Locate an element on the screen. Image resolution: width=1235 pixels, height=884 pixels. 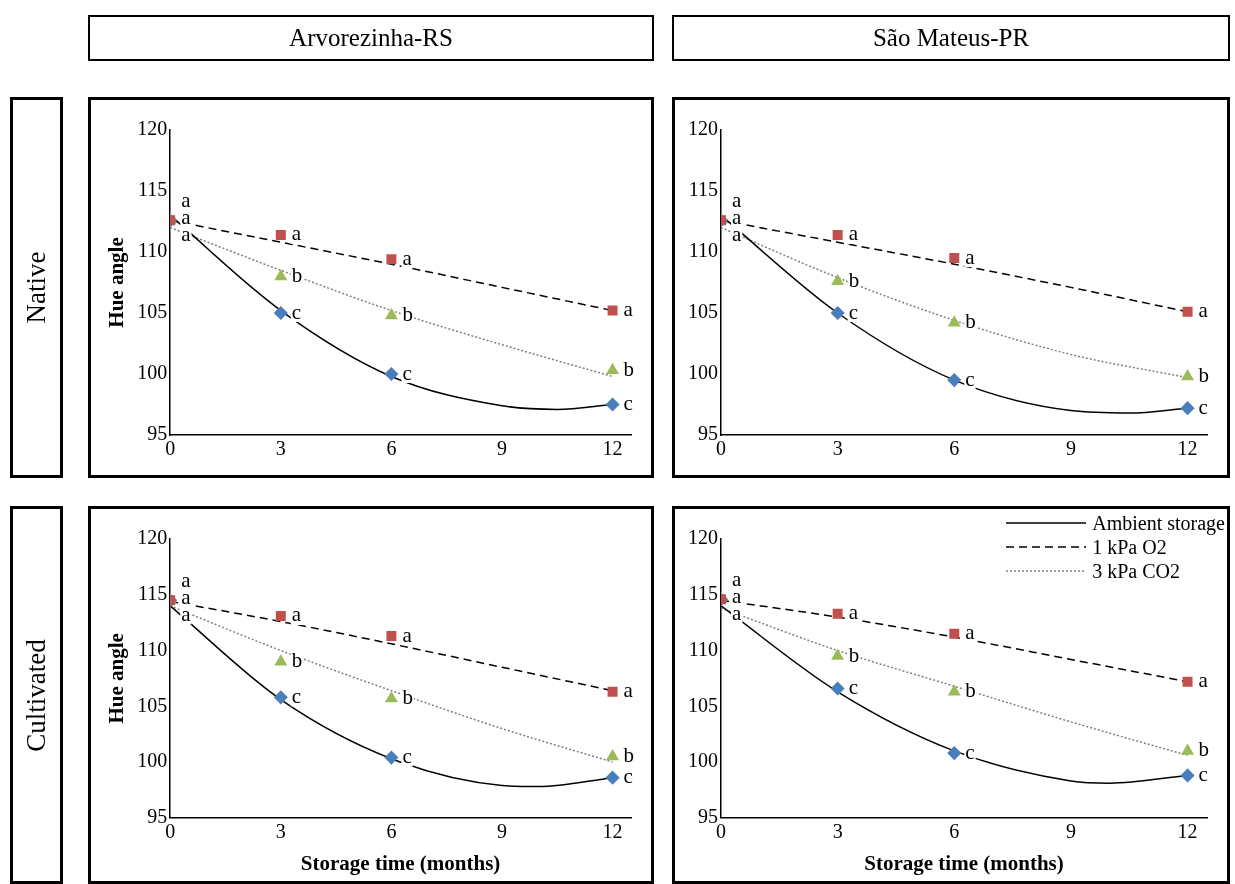
chart-title: Arvorezinha-RS is located at coordinates (371, 38).